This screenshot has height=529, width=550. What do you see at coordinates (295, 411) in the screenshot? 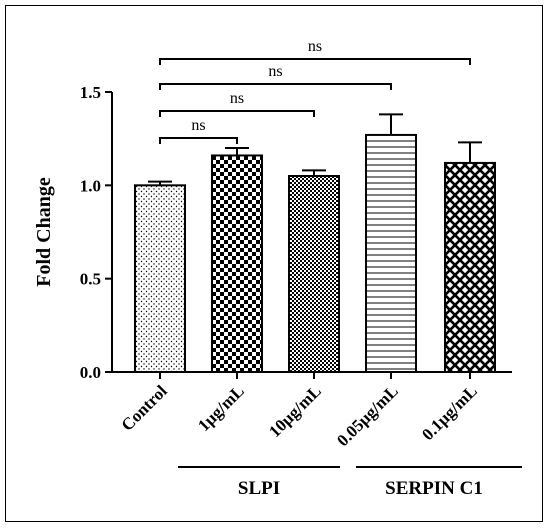
I see `x-tick-label: 10μg/mL` at bounding box center [295, 411].